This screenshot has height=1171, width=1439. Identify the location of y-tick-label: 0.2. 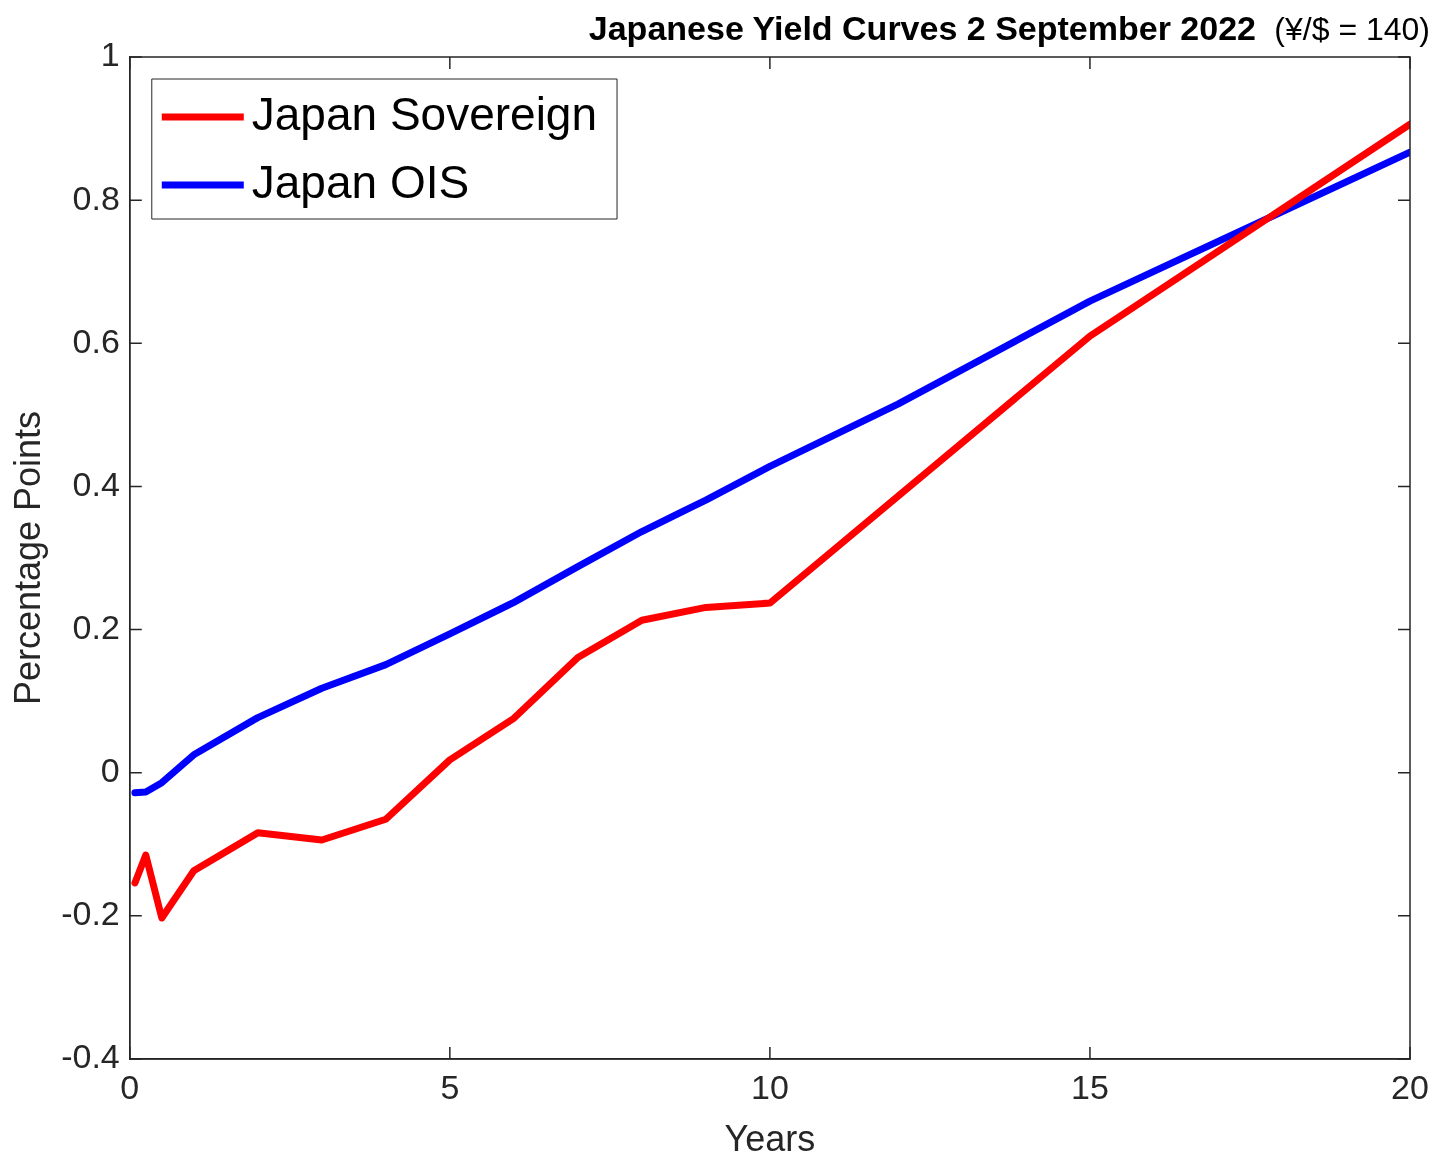
(96, 626).